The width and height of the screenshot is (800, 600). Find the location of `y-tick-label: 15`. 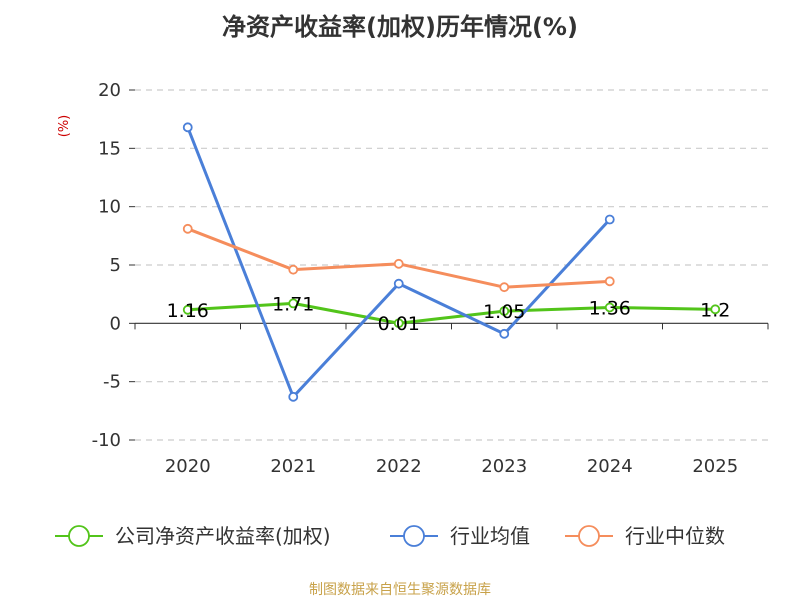

y-tick-label: 15 is located at coordinates (109, 148).